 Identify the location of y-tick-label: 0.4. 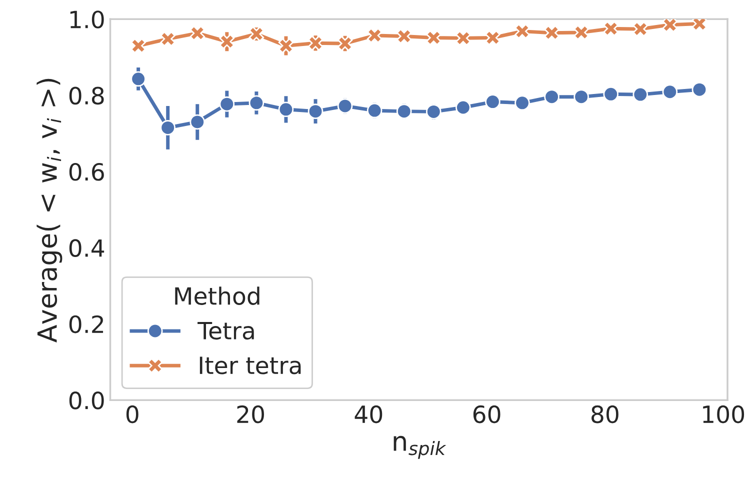
(86, 248).